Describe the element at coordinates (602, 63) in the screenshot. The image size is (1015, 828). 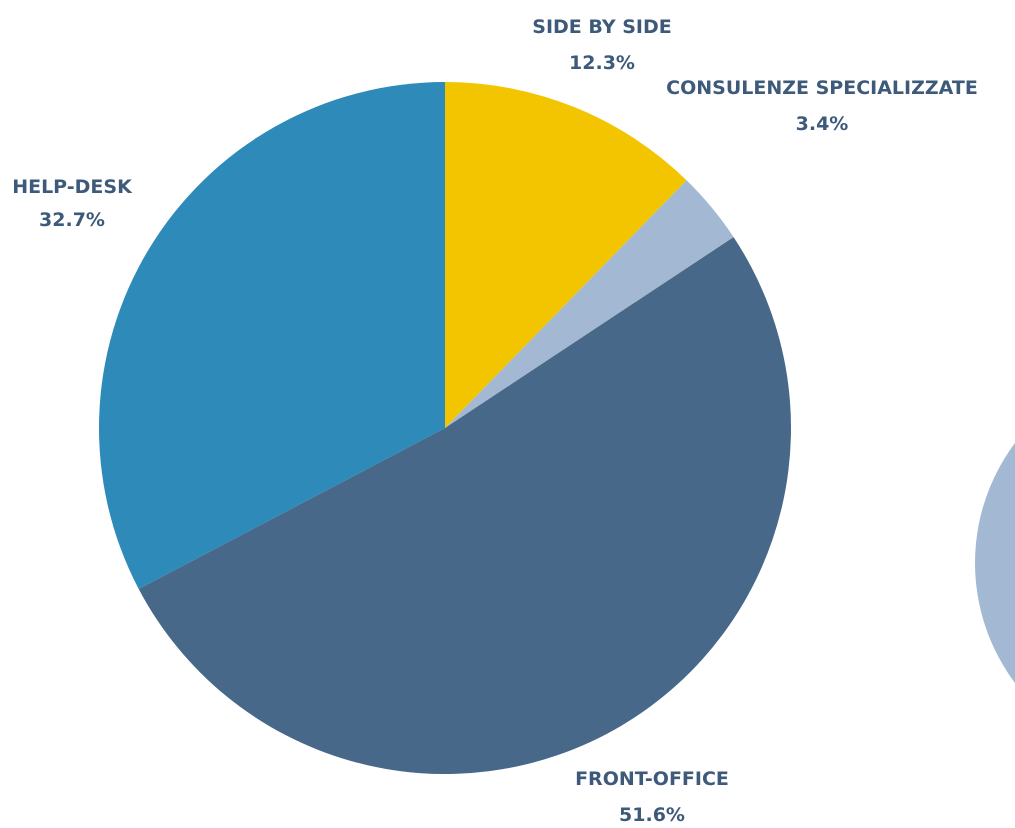
I see `slice-value-side-by-side: 12.3%` at that location.